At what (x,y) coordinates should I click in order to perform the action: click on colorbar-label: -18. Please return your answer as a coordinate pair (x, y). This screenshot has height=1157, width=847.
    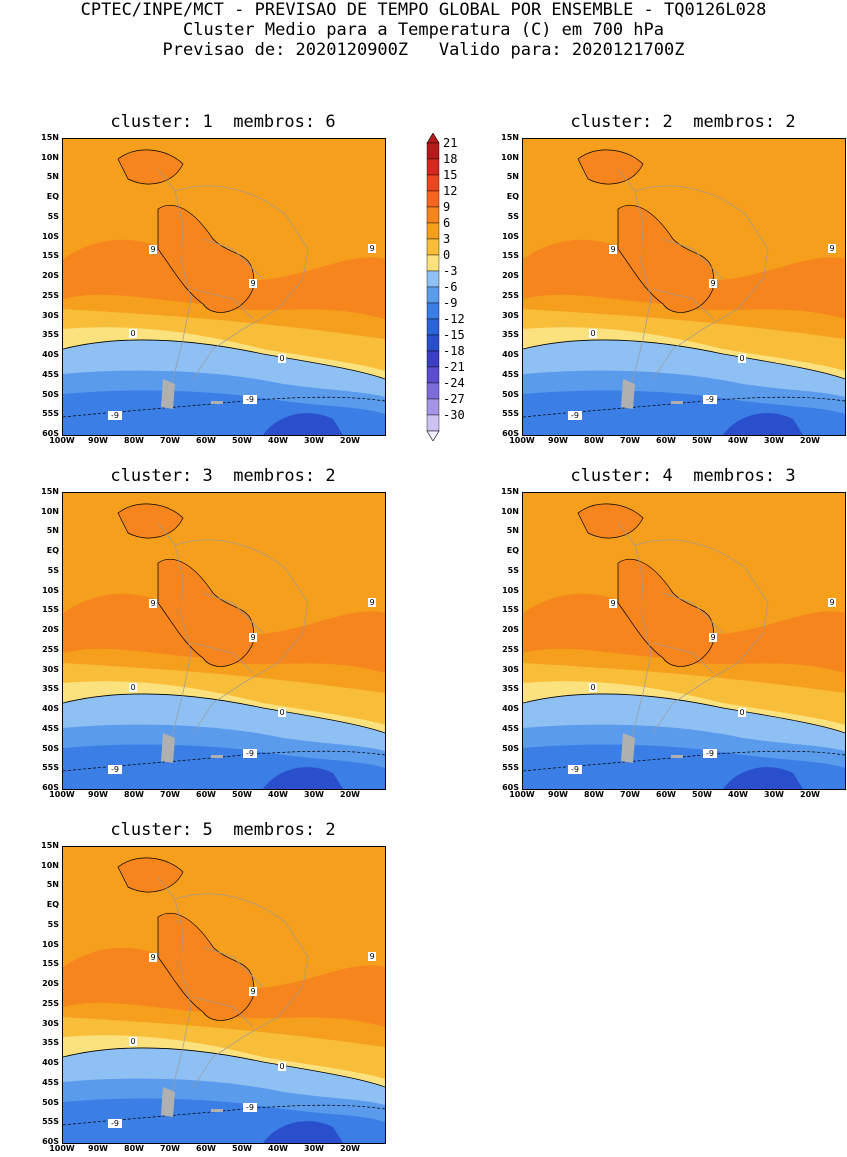
    Looking at the image, I should click on (454, 351).